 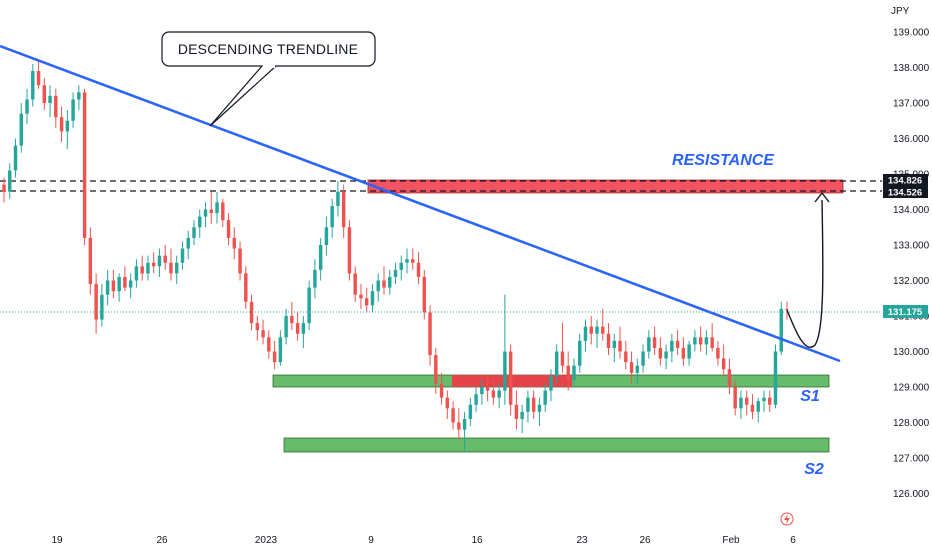 What do you see at coordinates (556, 445) in the screenshot?
I see `support-2-zone` at bounding box center [556, 445].